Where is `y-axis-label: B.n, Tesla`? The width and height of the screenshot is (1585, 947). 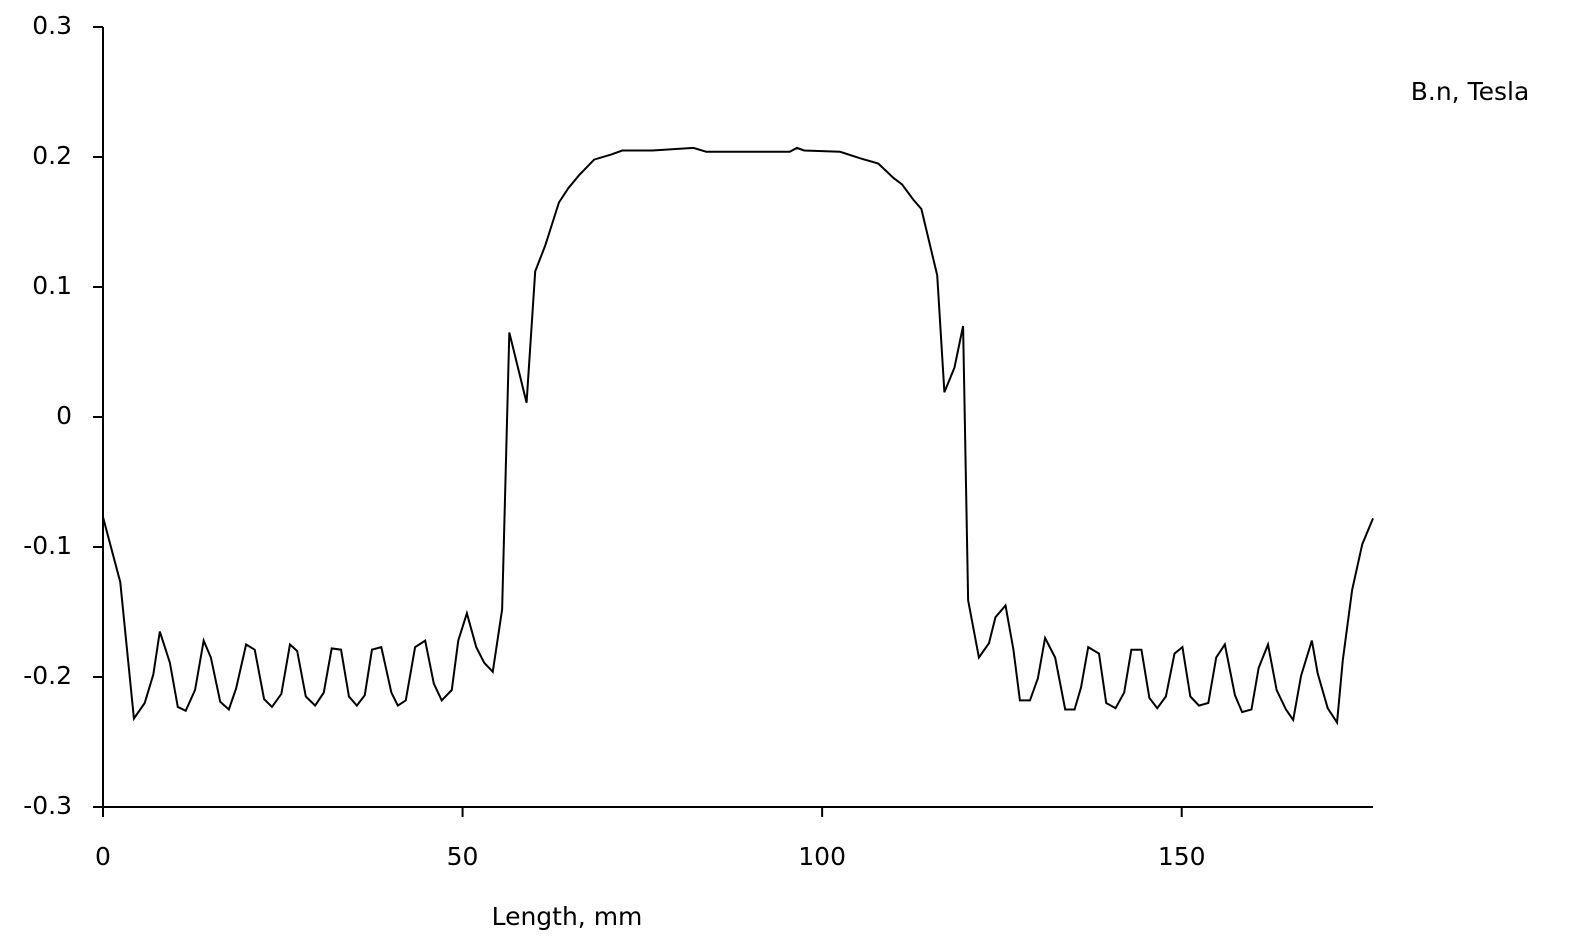
y-axis-label: B.n, Tesla is located at coordinates (1470, 91).